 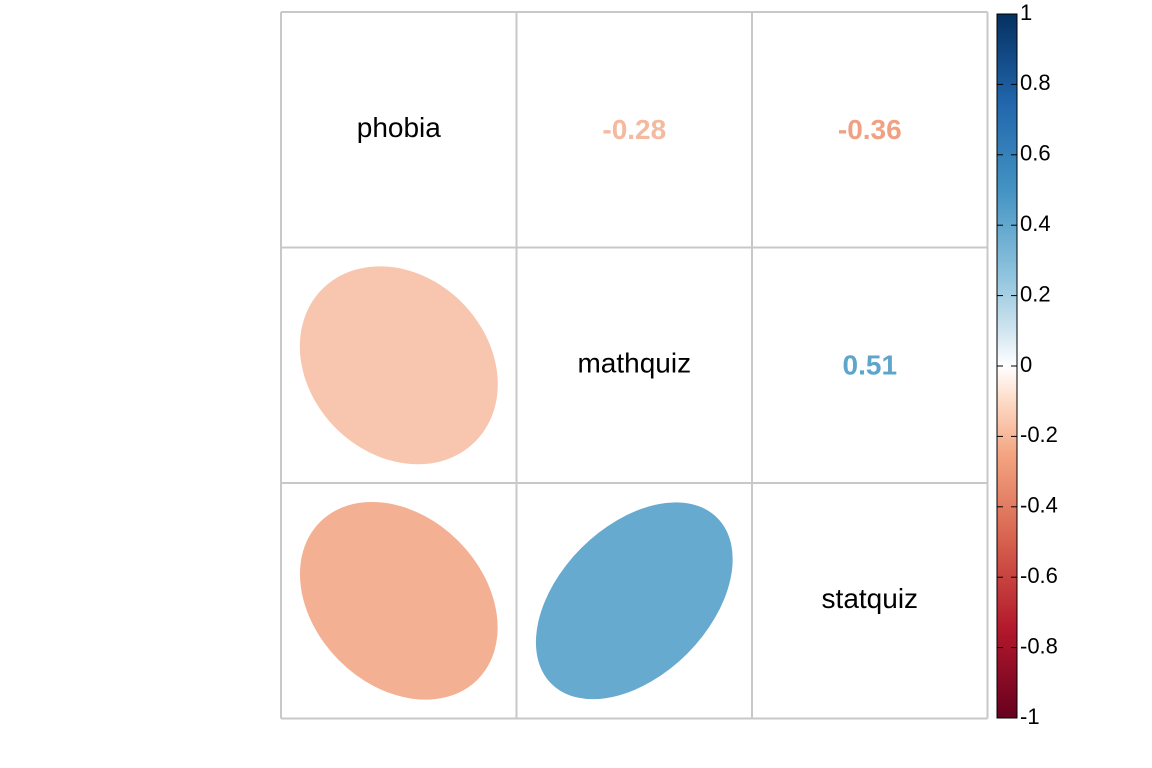 I want to click on colorbar-tick-label: -1, so click(x=1030, y=716).